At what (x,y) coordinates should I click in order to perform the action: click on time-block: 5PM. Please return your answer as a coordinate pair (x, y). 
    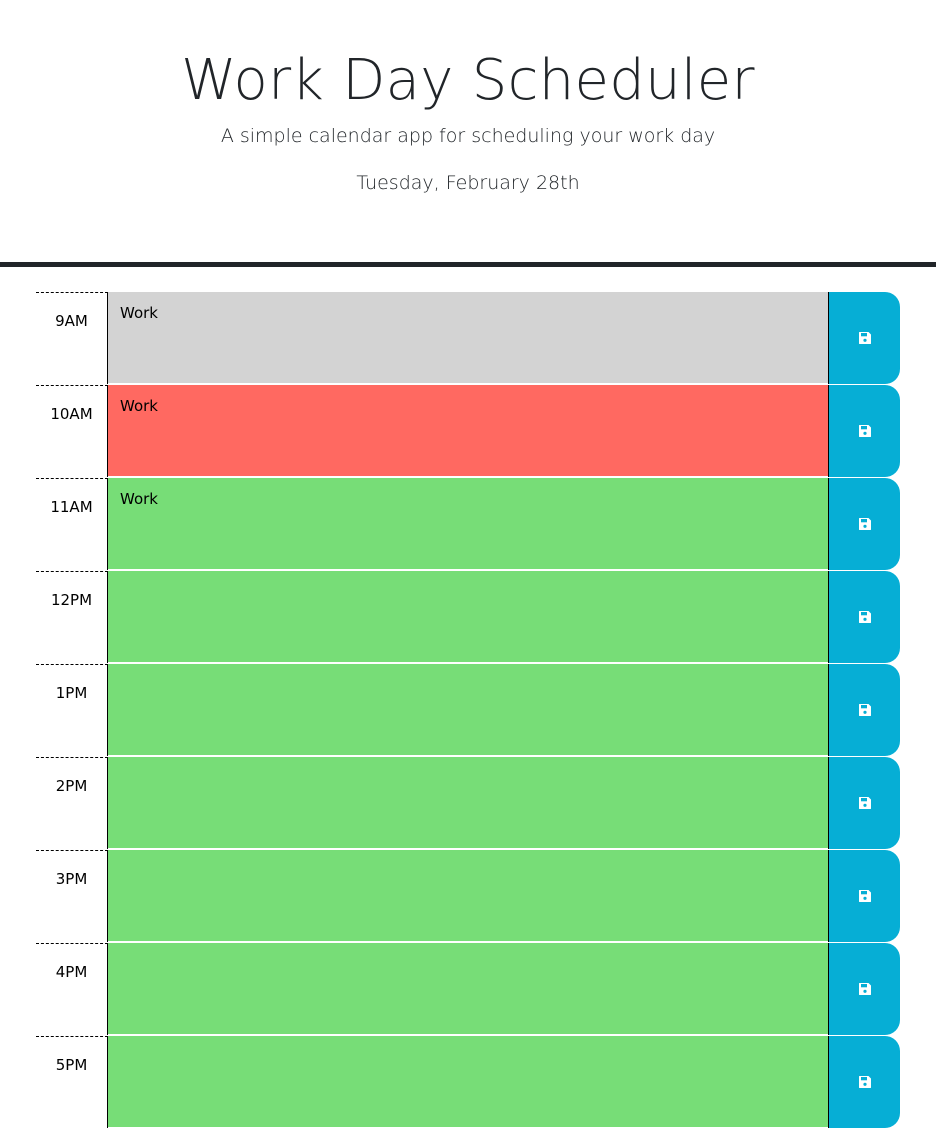
    Looking at the image, I should click on (468, 1082).